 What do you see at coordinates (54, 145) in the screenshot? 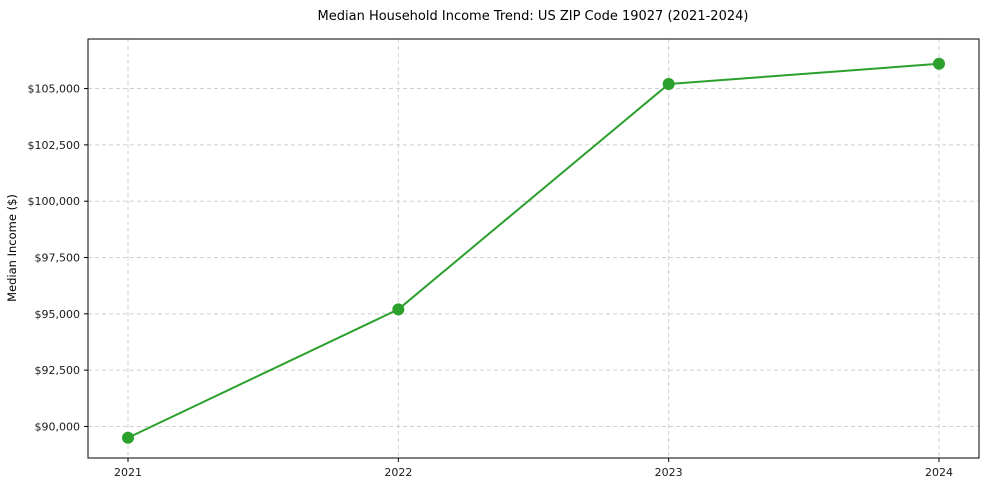
I see `y-tick-label: $102,500` at bounding box center [54, 145].